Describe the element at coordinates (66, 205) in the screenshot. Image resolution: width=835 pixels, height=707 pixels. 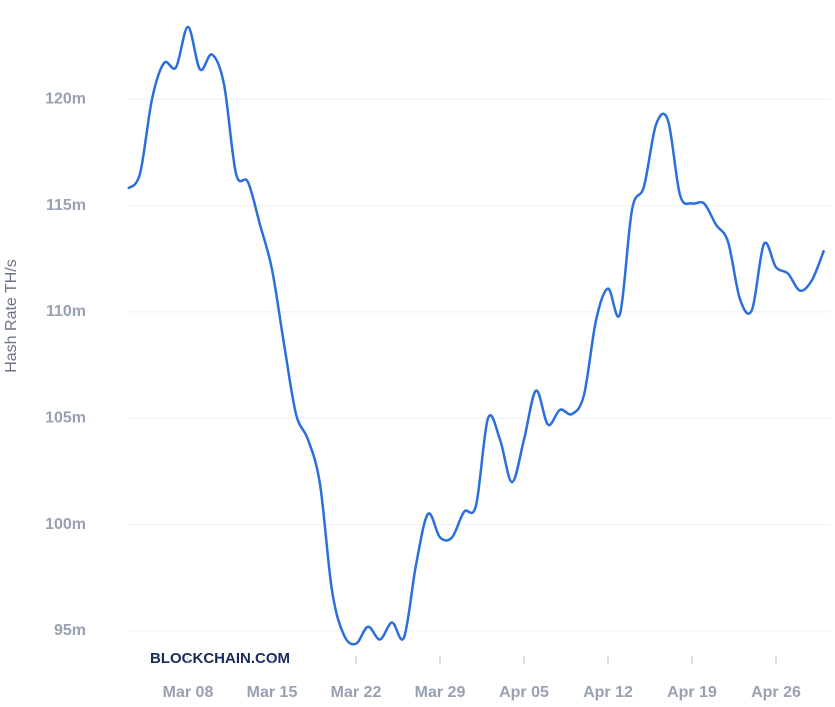
I see `y-tick-label: 115m` at that location.